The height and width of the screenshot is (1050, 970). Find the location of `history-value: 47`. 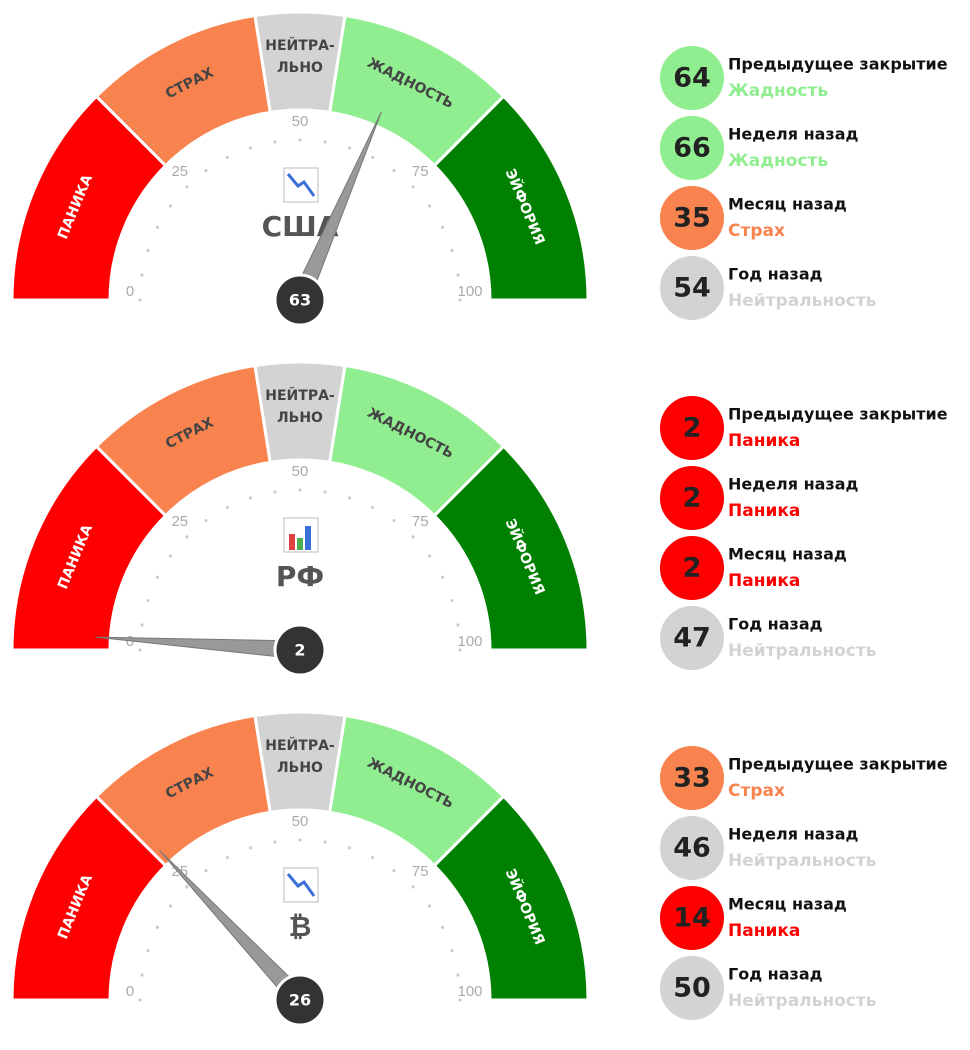

history-value: 47 is located at coordinates (692, 638).